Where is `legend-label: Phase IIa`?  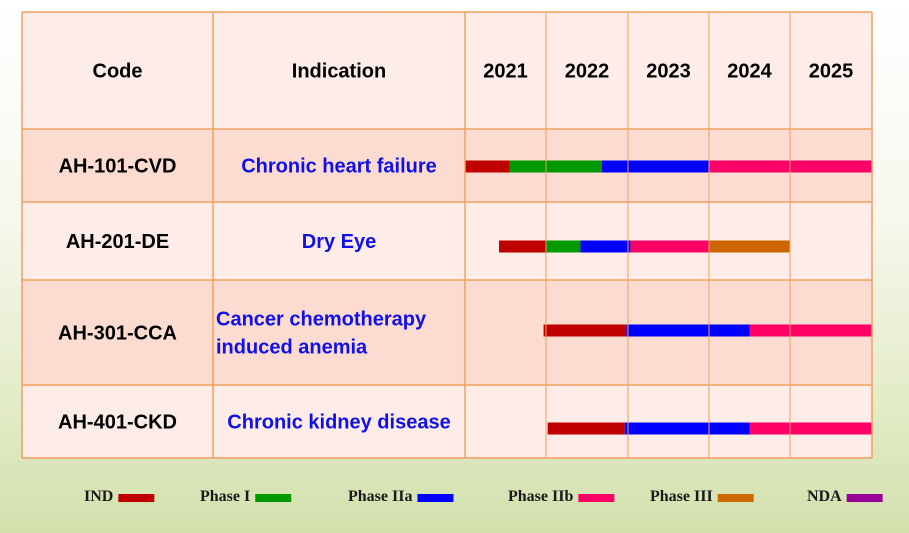 legend-label: Phase IIa is located at coordinates (380, 496).